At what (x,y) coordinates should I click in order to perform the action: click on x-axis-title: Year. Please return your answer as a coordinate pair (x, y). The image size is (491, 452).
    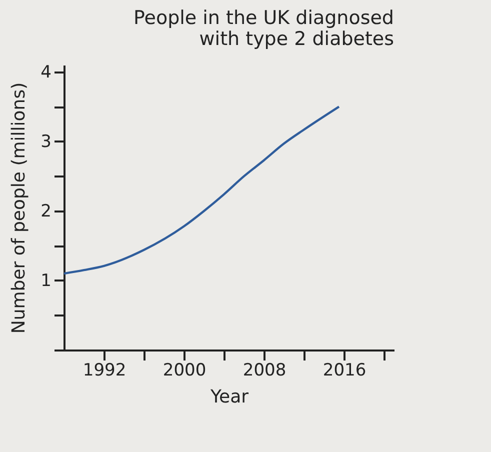
    Looking at the image, I should click on (229, 397).